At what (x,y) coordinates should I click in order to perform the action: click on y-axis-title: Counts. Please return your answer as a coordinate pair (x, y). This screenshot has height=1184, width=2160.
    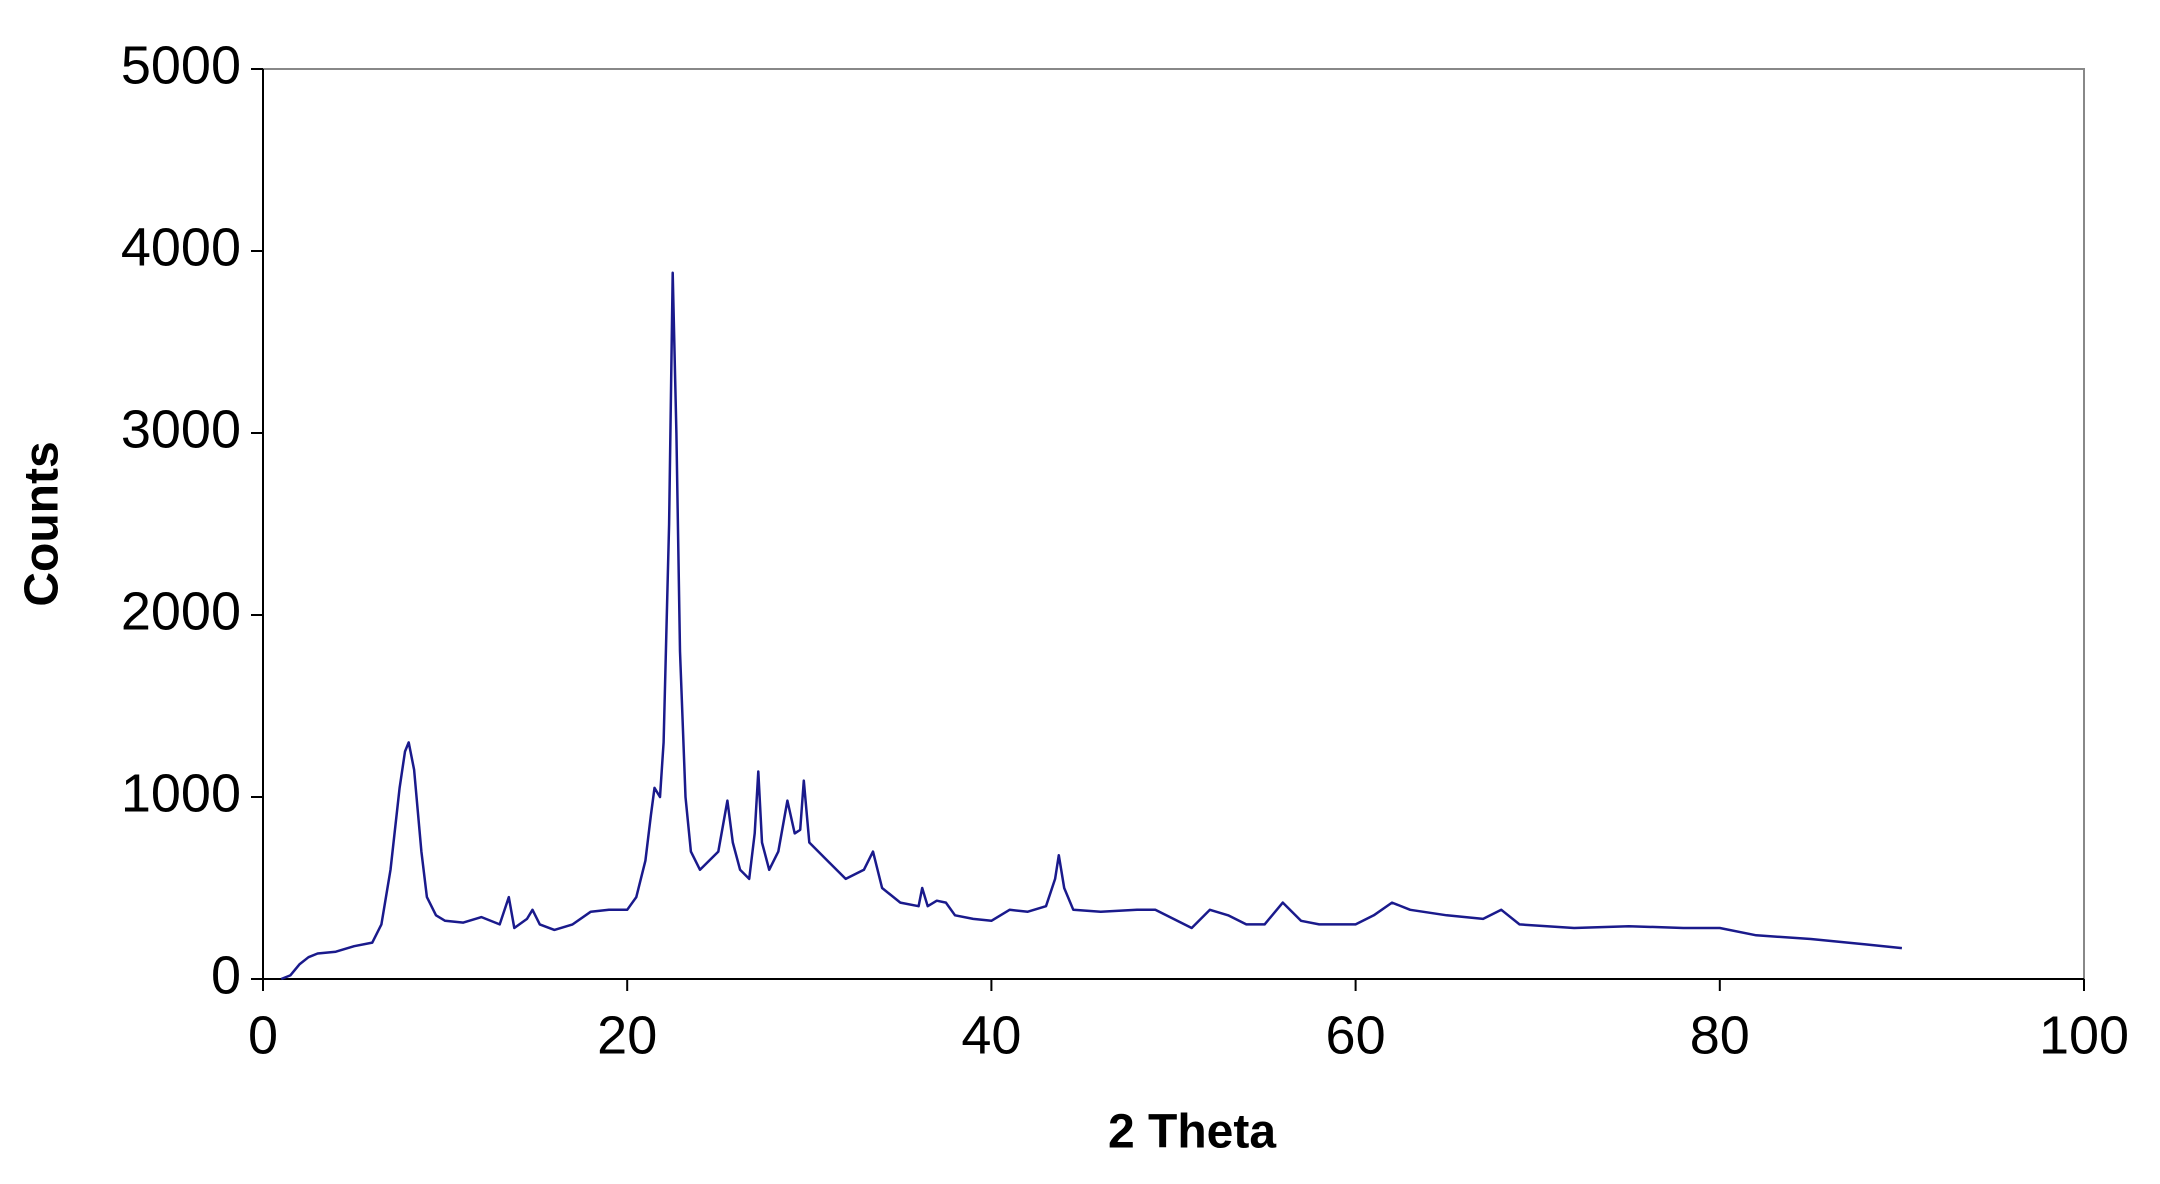
    Looking at the image, I should click on (42, 523).